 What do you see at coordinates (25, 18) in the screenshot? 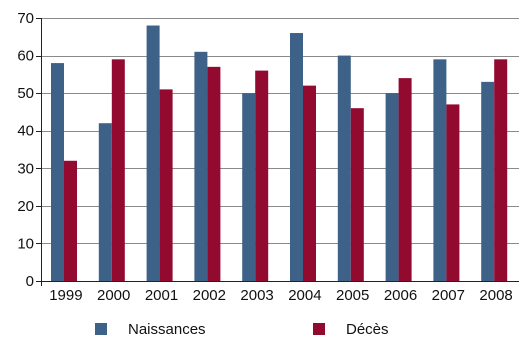
I see `y-tick-label-70: 70` at bounding box center [25, 18].